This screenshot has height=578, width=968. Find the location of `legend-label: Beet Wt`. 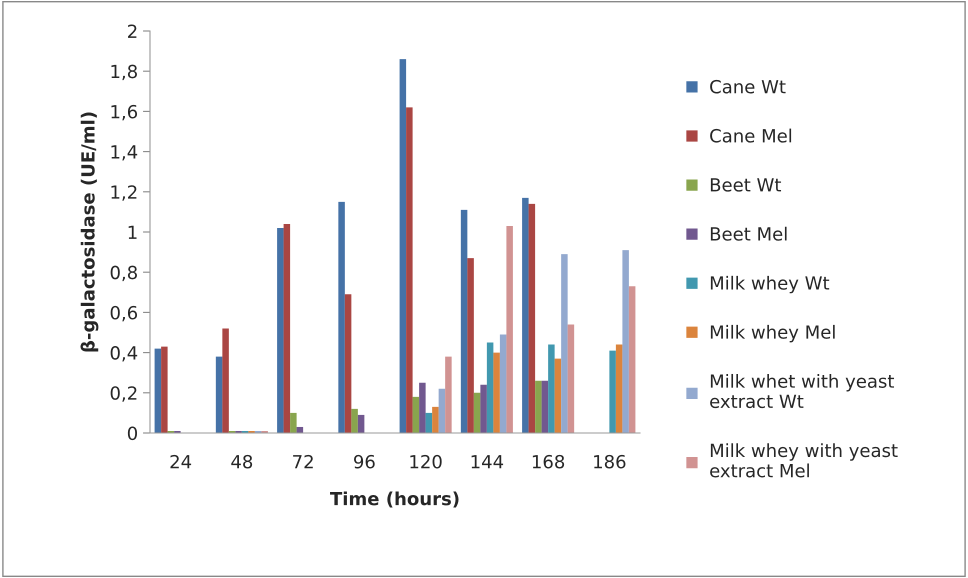

legend-label: Beet Wt is located at coordinates (746, 185).